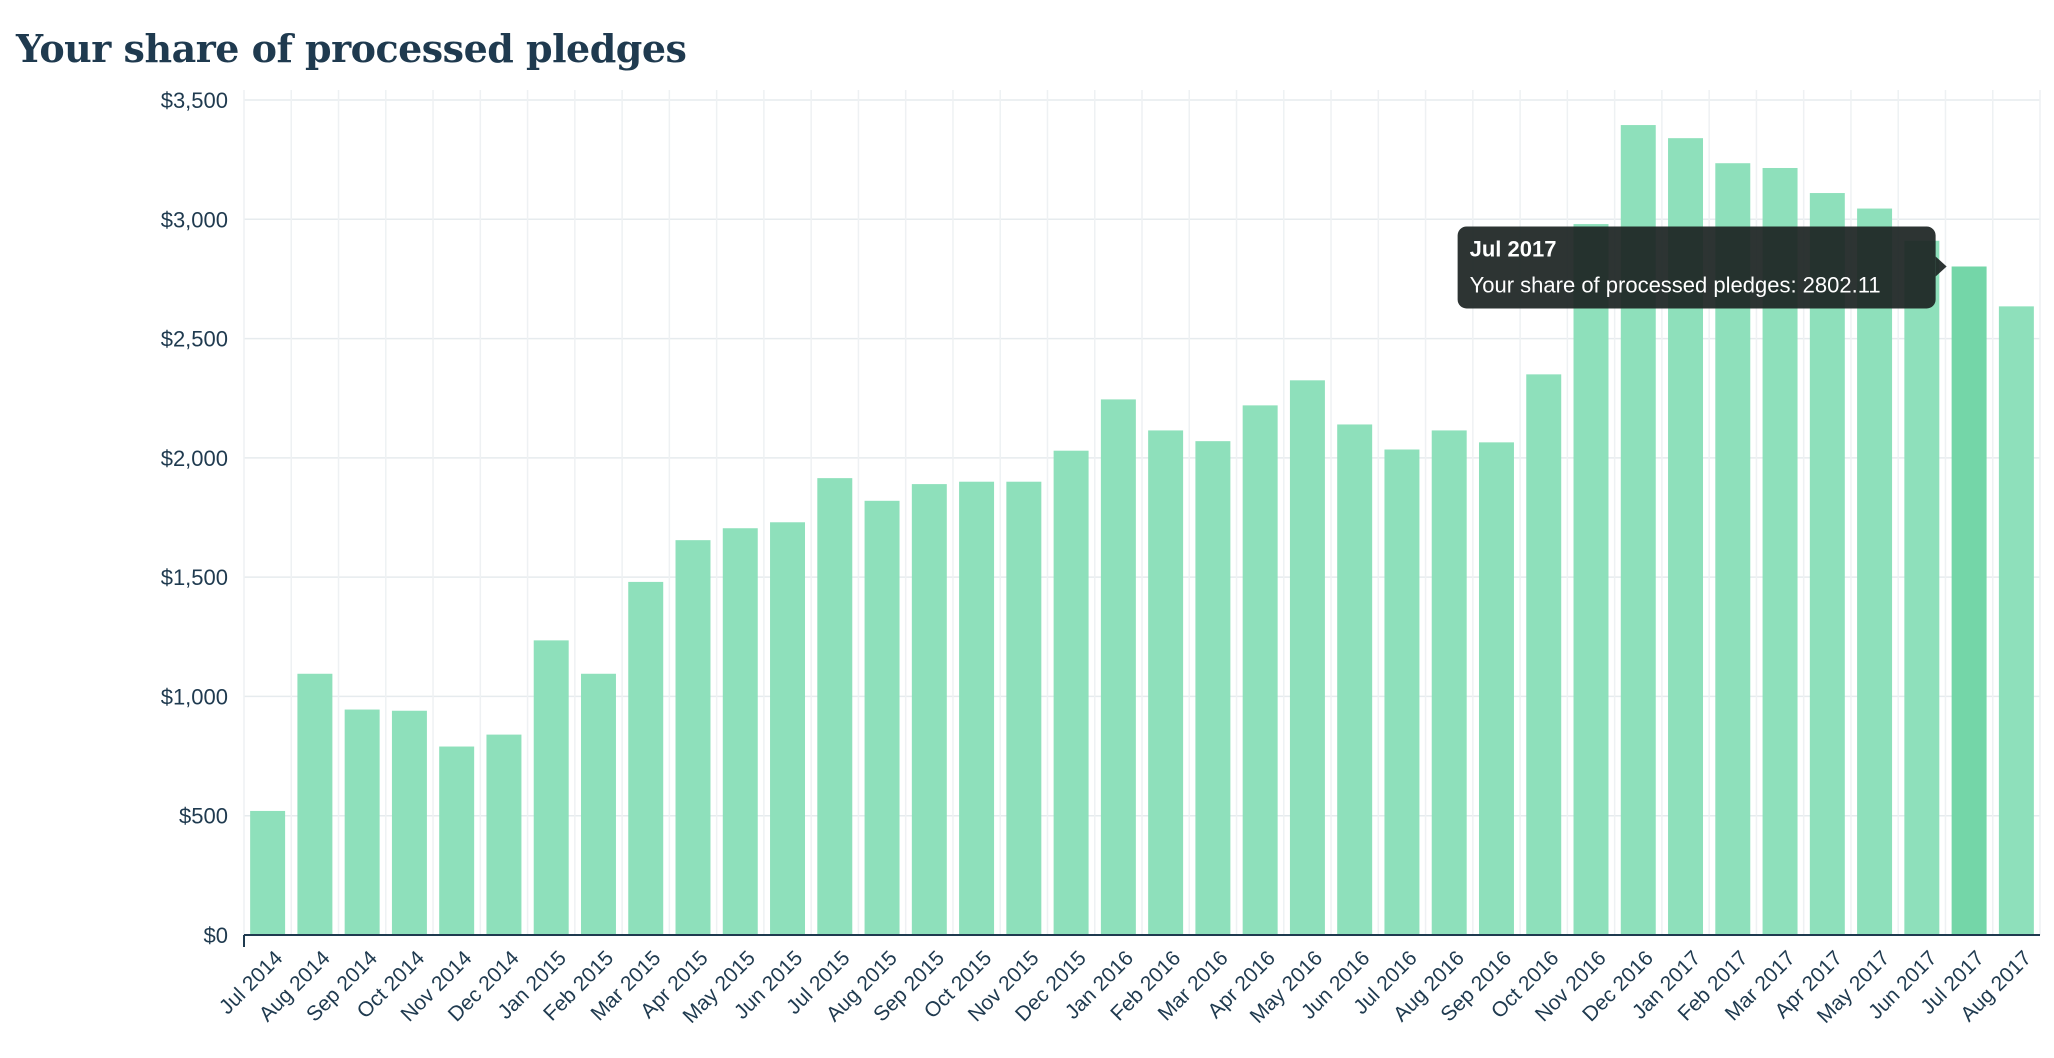 Image resolution: width=2054 pixels, height=1058 pixels. I want to click on bar-mar-2015, so click(646, 758).